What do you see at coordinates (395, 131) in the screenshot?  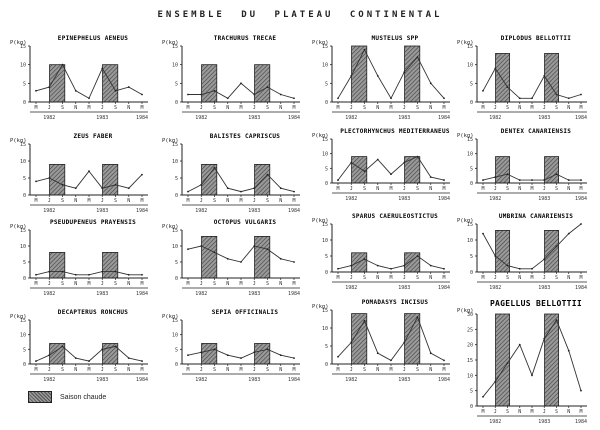 I see `chart-title: PLECTORHYNCHUS MEDITERRANEUS` at bounding box center [395, 131].